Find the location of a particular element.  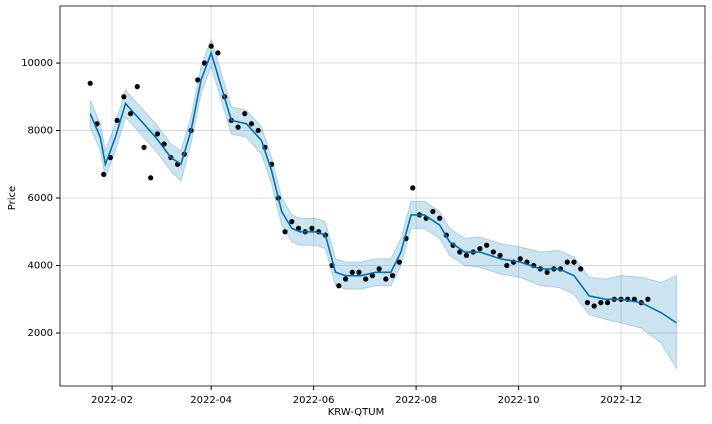

x-tick-label: 2022-08 is located at coordinates (416, 400).